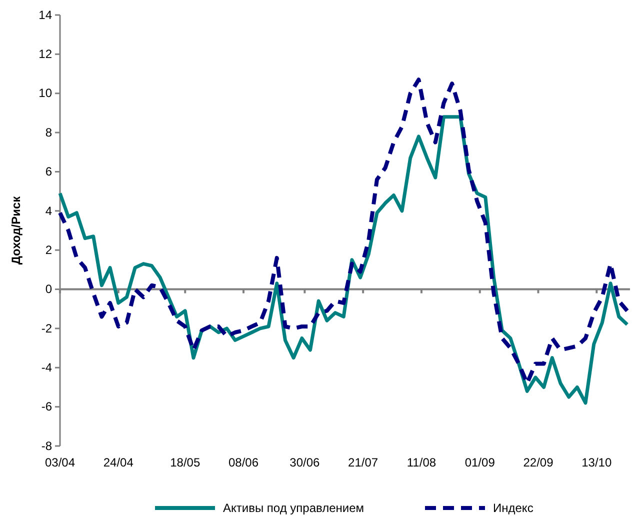 This screenshot has width=641, height=517. What do you see at coordinates (48, 132) in the screenshot?
I see `y-tick-label: 8` at bounding box center [48, 132].